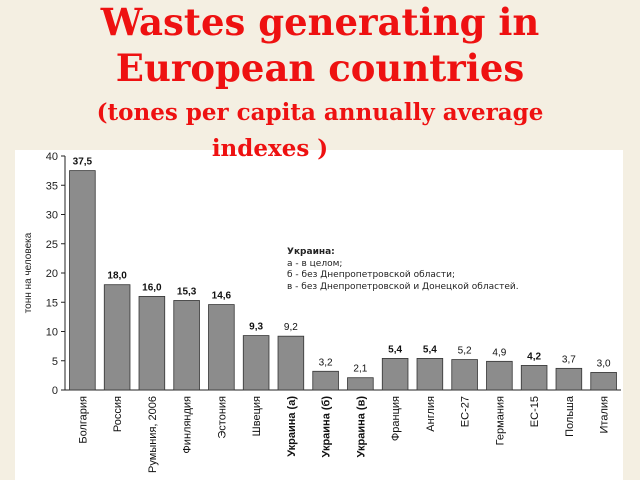 The image size is (640, 480). I want to click on data-label: 3,7, so click(569, 359).